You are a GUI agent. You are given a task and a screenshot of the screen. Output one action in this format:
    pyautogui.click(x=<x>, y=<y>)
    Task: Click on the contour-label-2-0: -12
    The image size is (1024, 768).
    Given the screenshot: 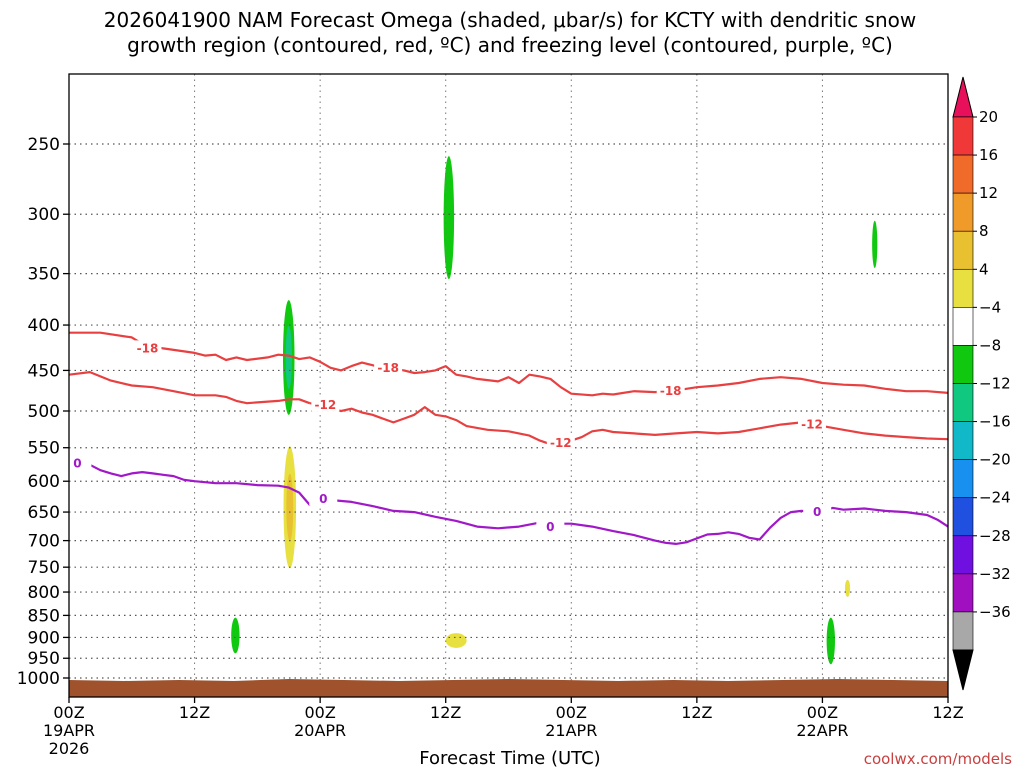 What is the action you would take?
    pyautogui.click(x=326, y=405)
    